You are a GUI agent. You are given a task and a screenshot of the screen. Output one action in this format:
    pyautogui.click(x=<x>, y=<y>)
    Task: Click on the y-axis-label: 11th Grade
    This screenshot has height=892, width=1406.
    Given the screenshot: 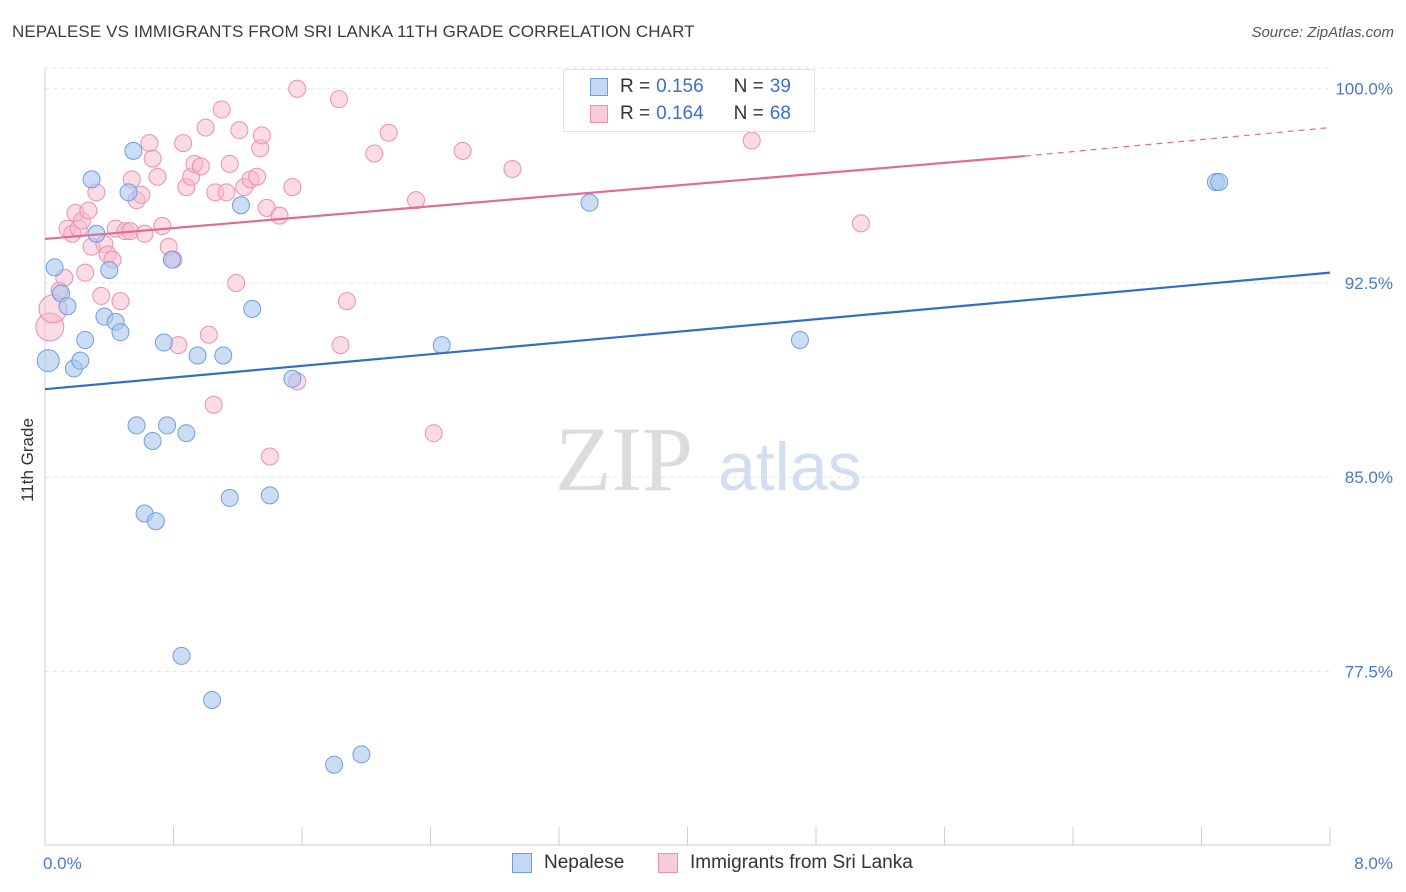 What is the action you would take?
    pyautogui.click(x=27, y=460)
    